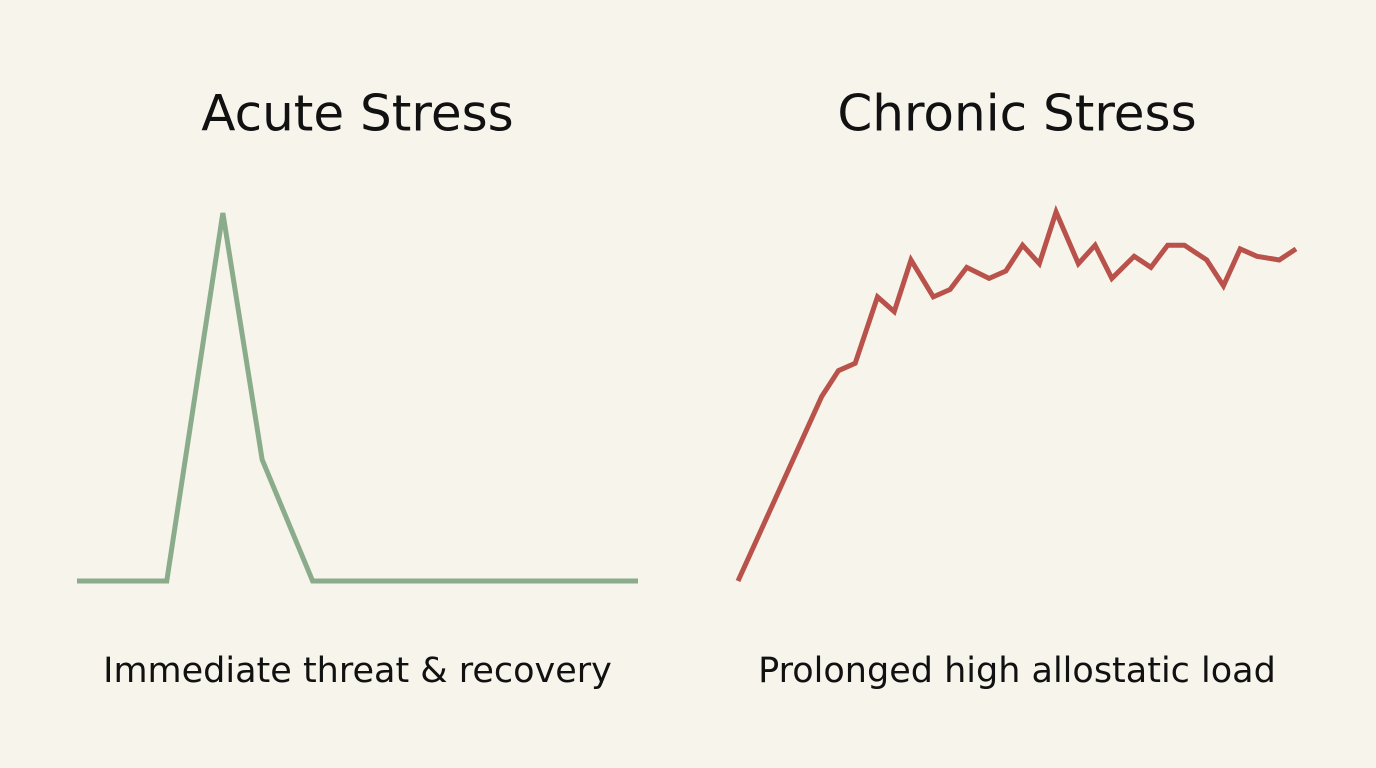 The width and height of the screenshot is (1376, 768). Describe the element at coordinates (1017, 671) in the screenshot. I see `chart-caption: Prolonged high allostatic load` at that location.